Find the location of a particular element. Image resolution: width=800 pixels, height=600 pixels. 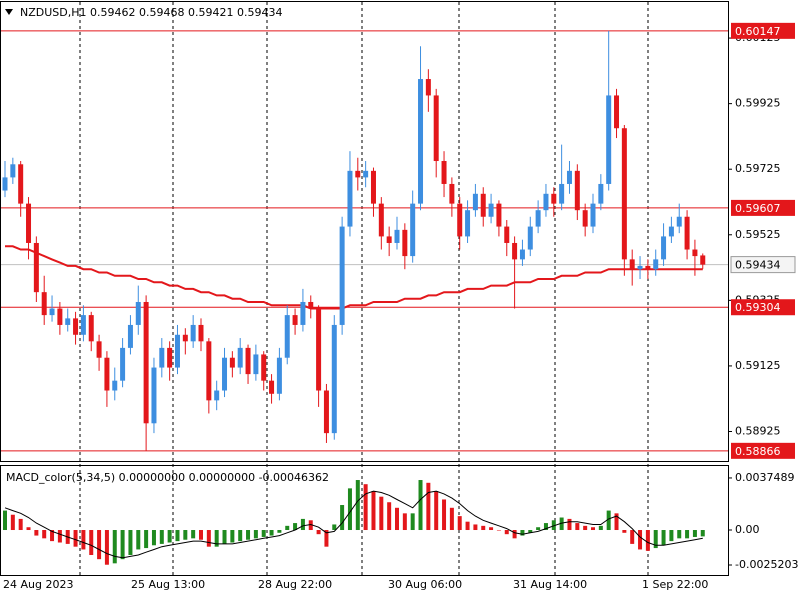

level-label: 0.59607 is located at coordinates (758, 208).